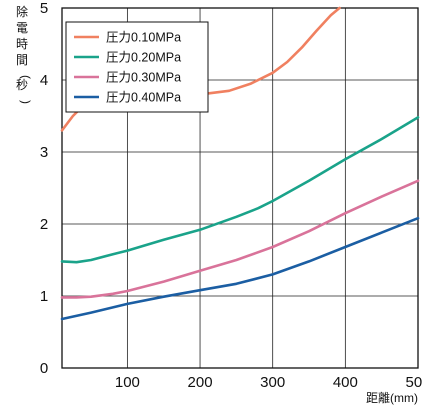 Image resolution: width=422 pixels, height=410 pixels. Describe the element at coordinates (22, 85) in the screenshot. I see `y-label-char-5: 秒` at that location.